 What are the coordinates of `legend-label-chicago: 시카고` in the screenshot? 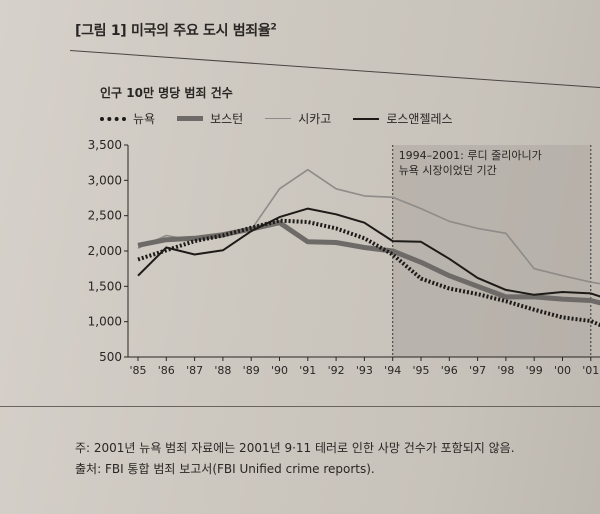 It's located at (315, 119).